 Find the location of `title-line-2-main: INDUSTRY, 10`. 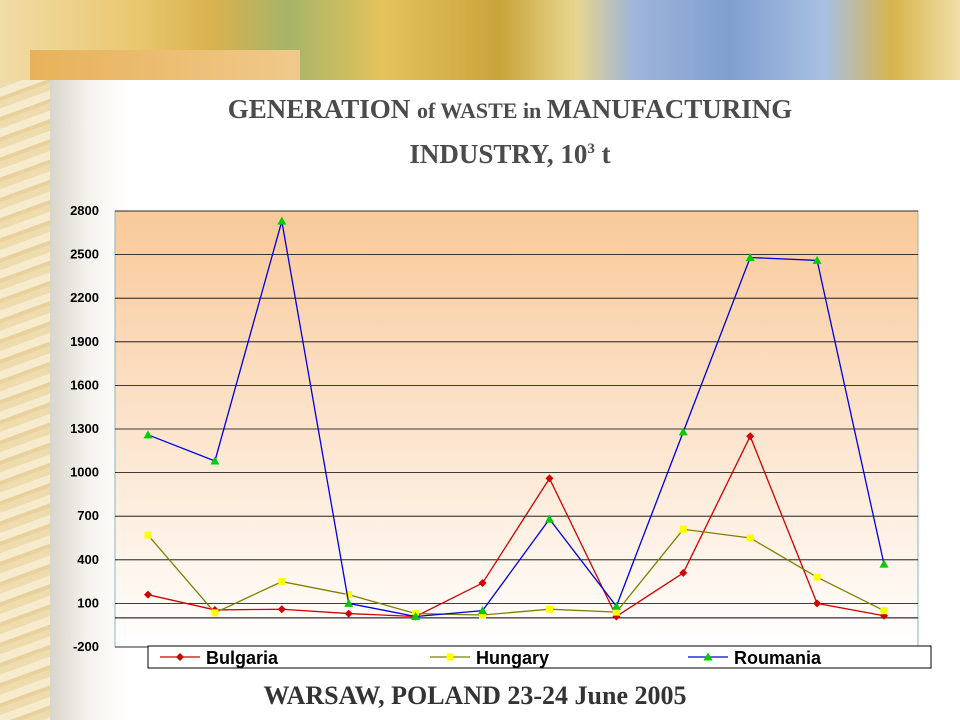

title-line-2-main: INDUSTRY, 10 is located at coordinates (498, 154).